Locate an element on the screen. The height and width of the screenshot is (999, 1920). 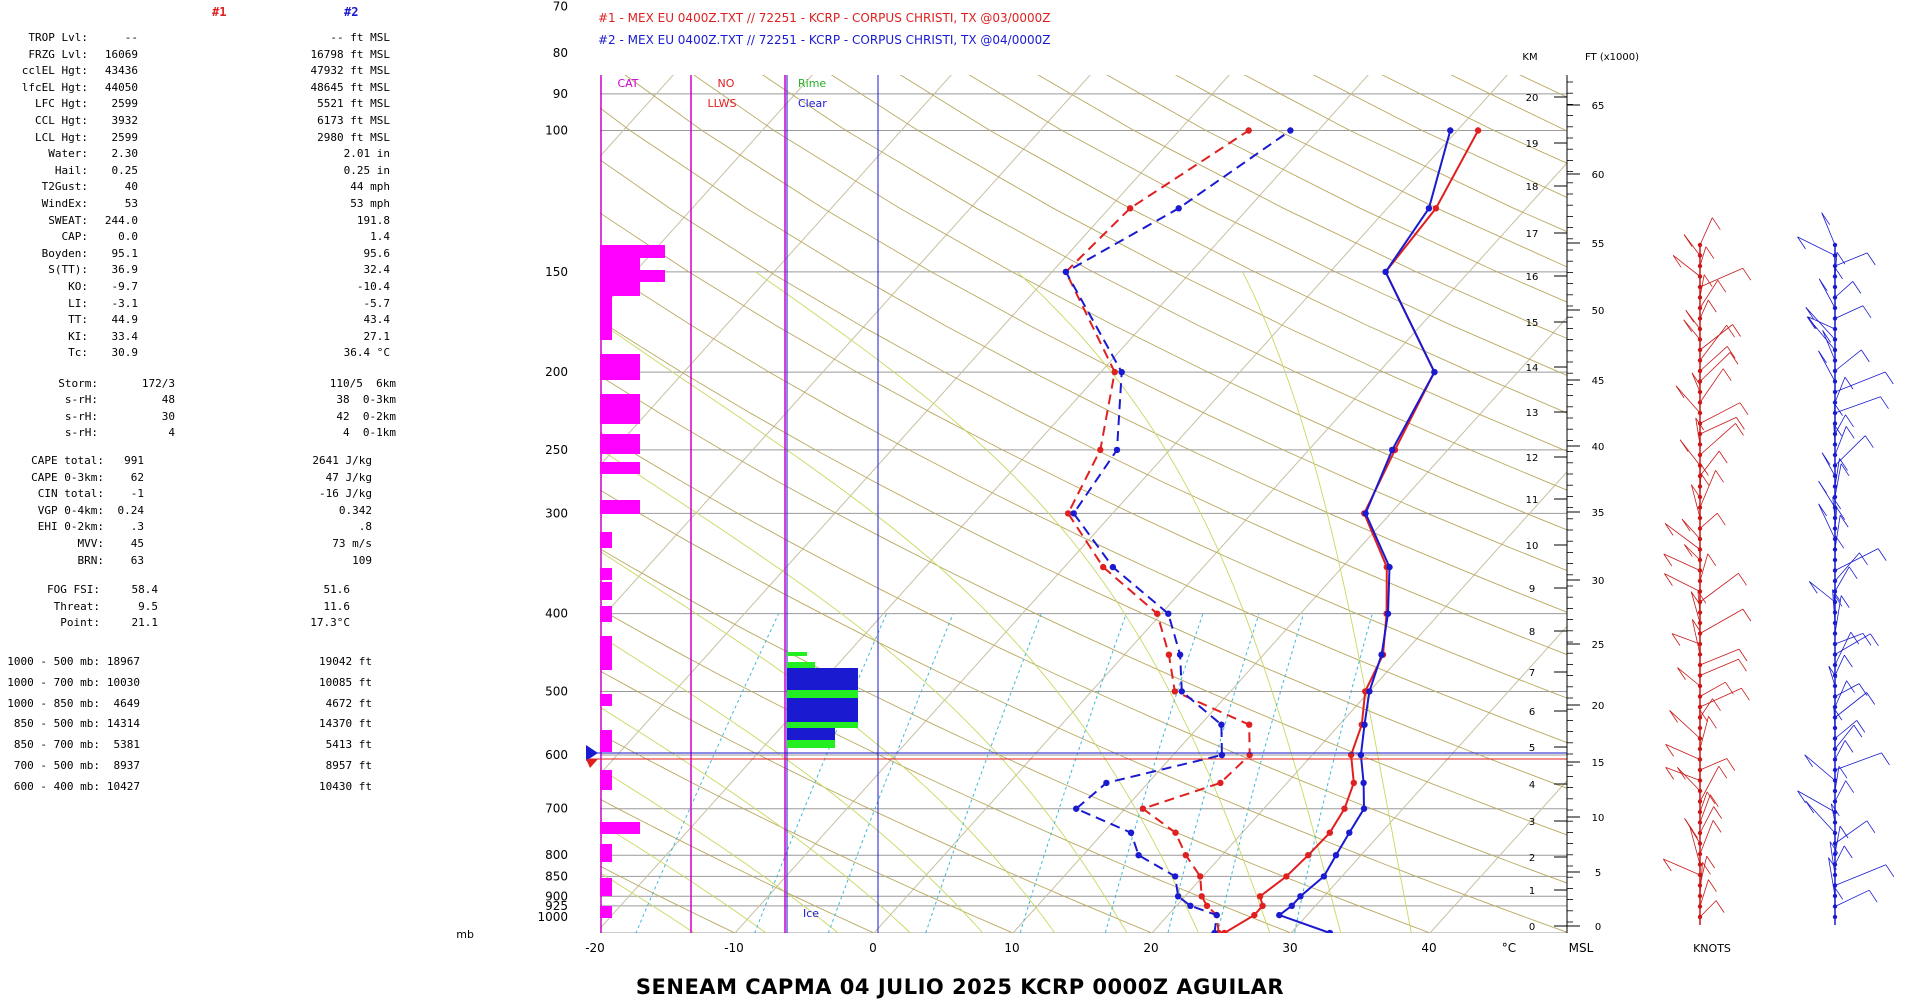
pressure-label: 500 is located at coordinates (556, 691).